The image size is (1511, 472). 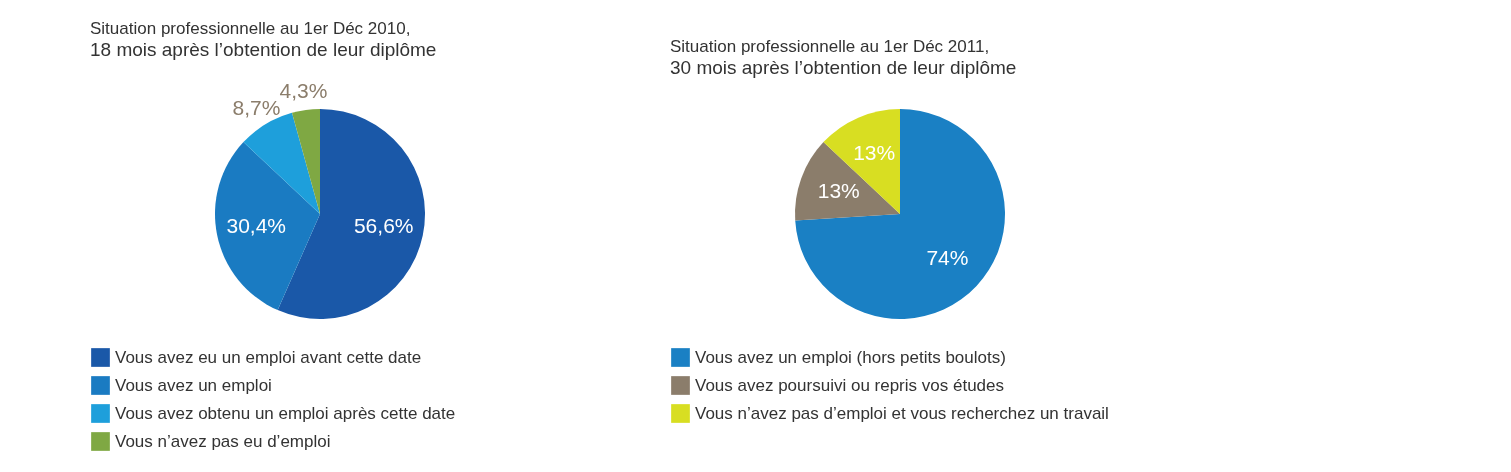 I want to click on data-label: 4,3%, so click(x=303, y=91).